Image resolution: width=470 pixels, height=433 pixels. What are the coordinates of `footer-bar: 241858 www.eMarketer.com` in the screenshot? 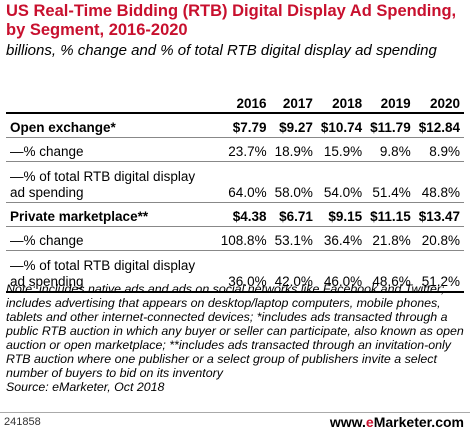 It's located at (235, 422).